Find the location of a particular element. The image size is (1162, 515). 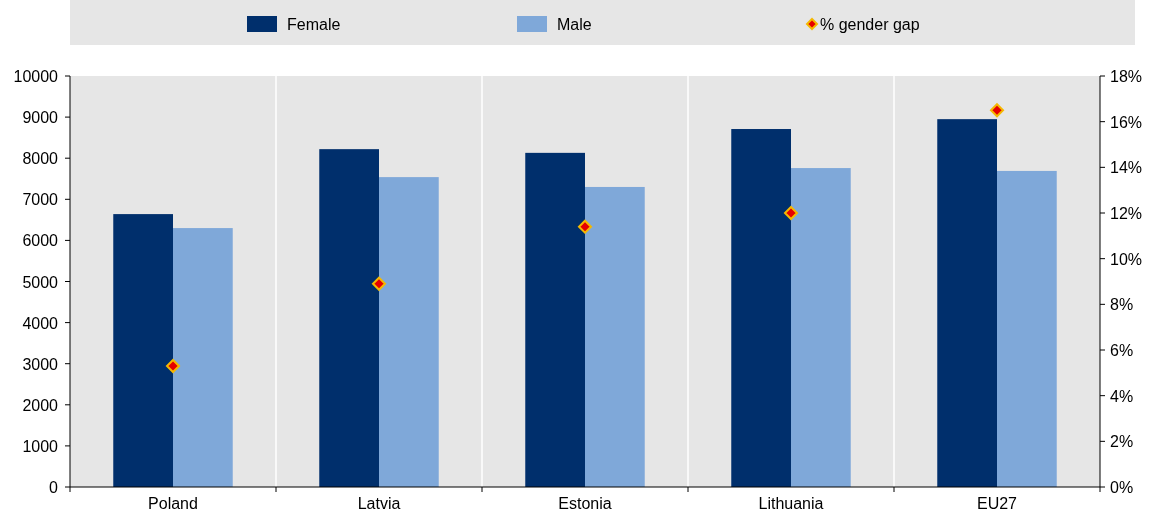

y-tick-label: 7000 is located at coordinates (40, 200).